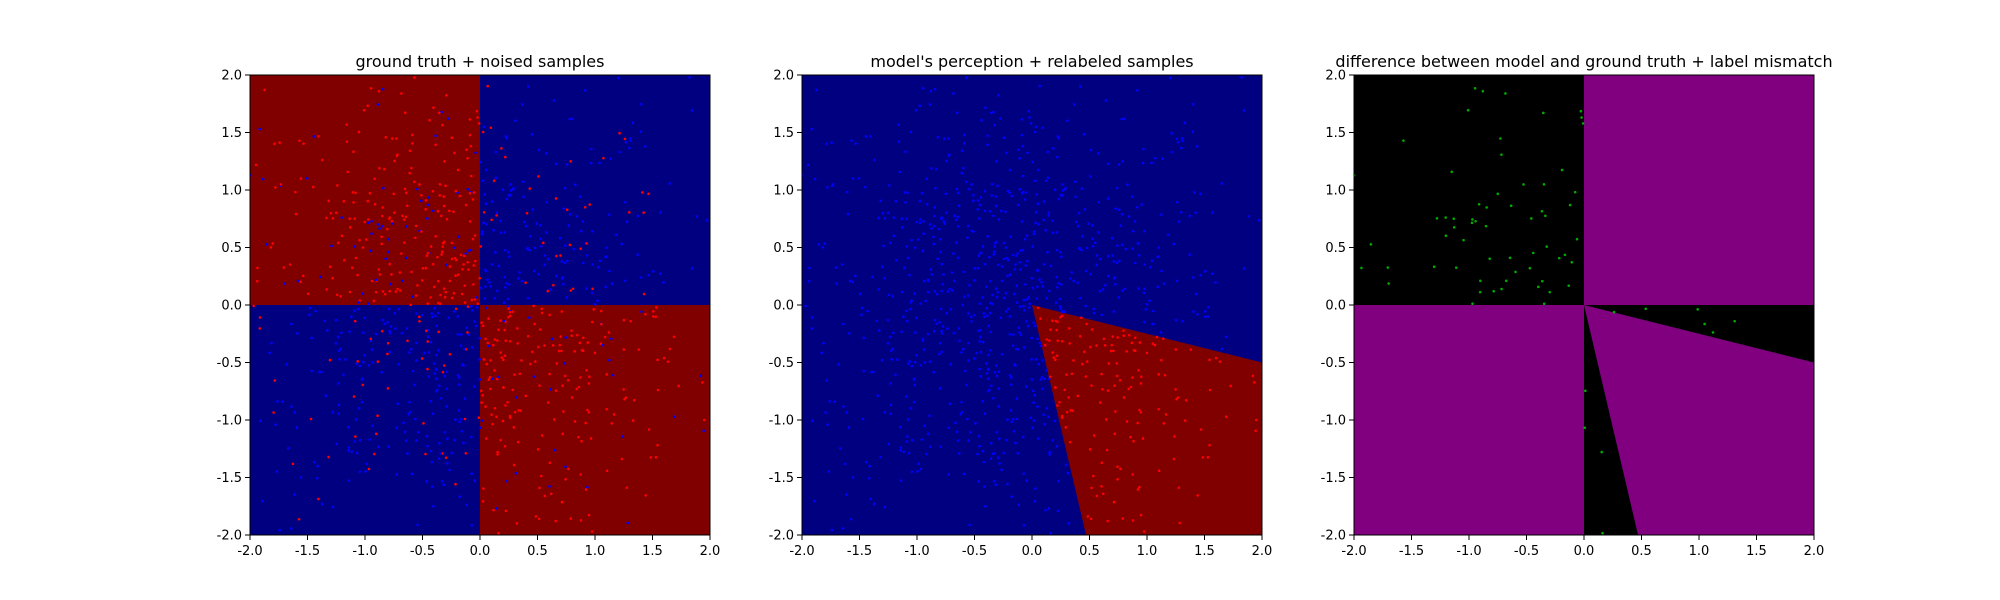 This screenshot has height=600, width=2000. What do you see at coordinates (1333, 363) in the screenshot?
I see `y-tick-label: -0.5` at bounding box center [1333, 363].